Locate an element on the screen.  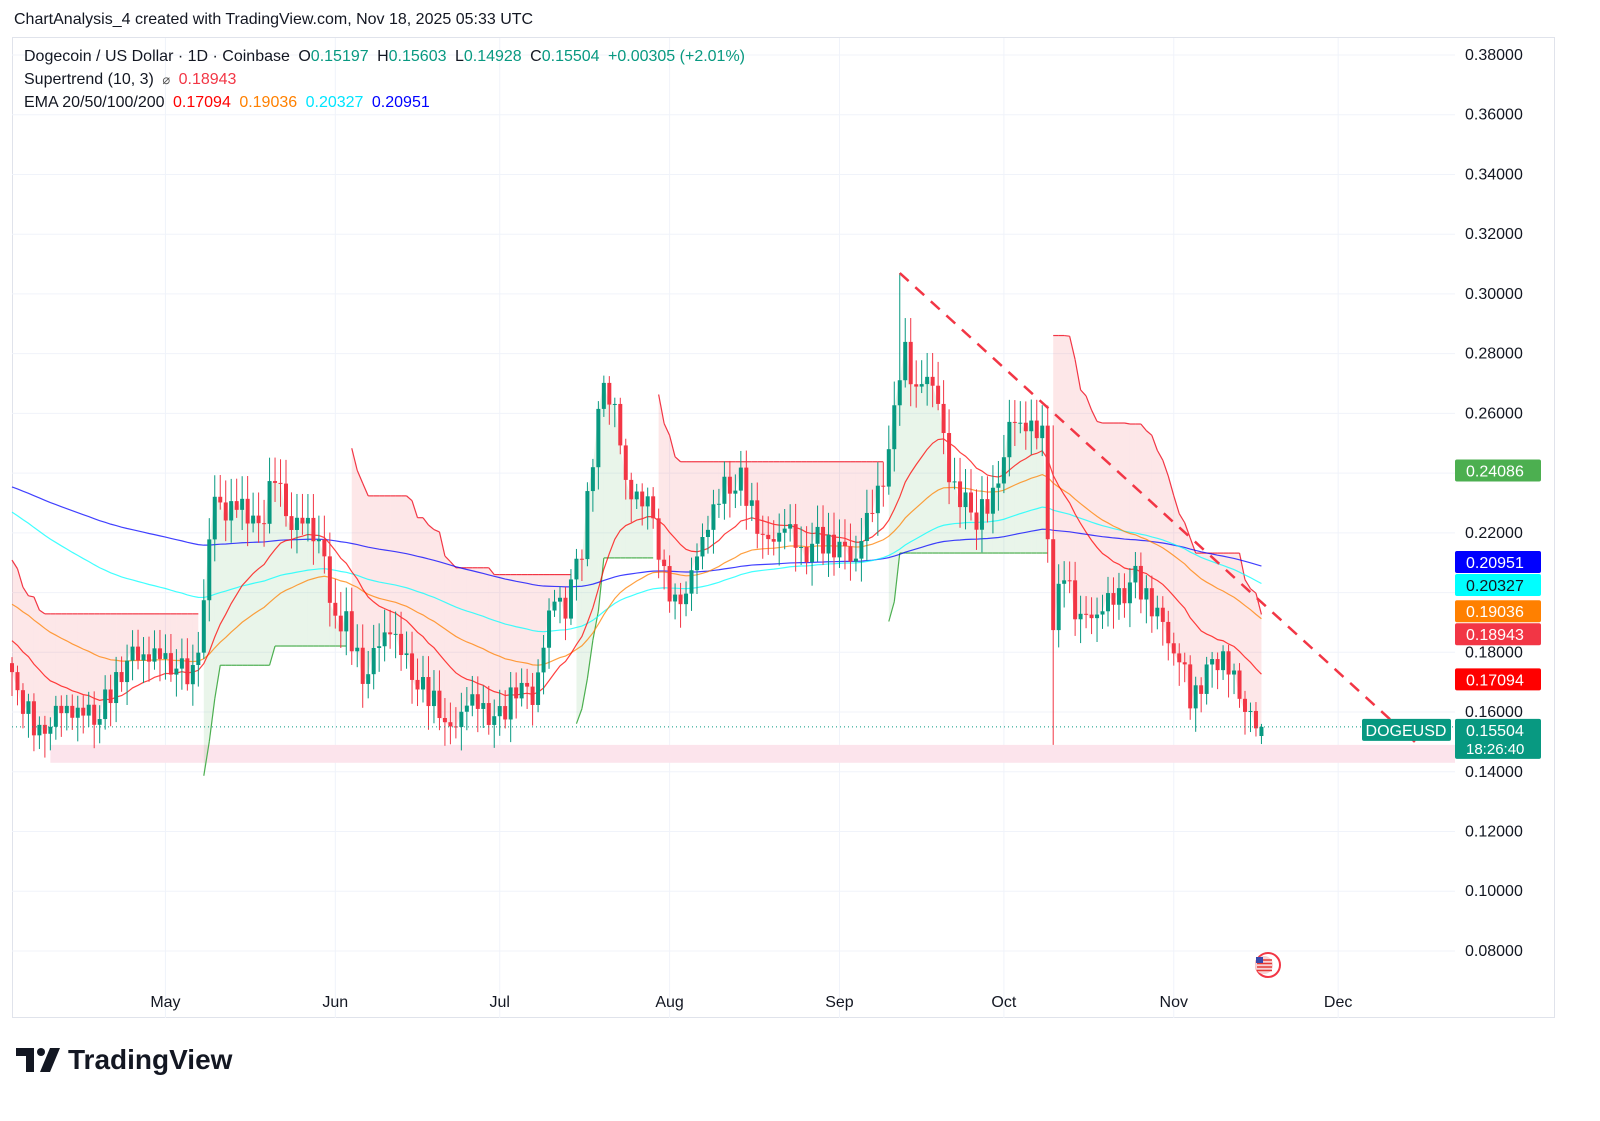
ema-name: EMA 20/50/100/200 is located at coordinates (94, 102).